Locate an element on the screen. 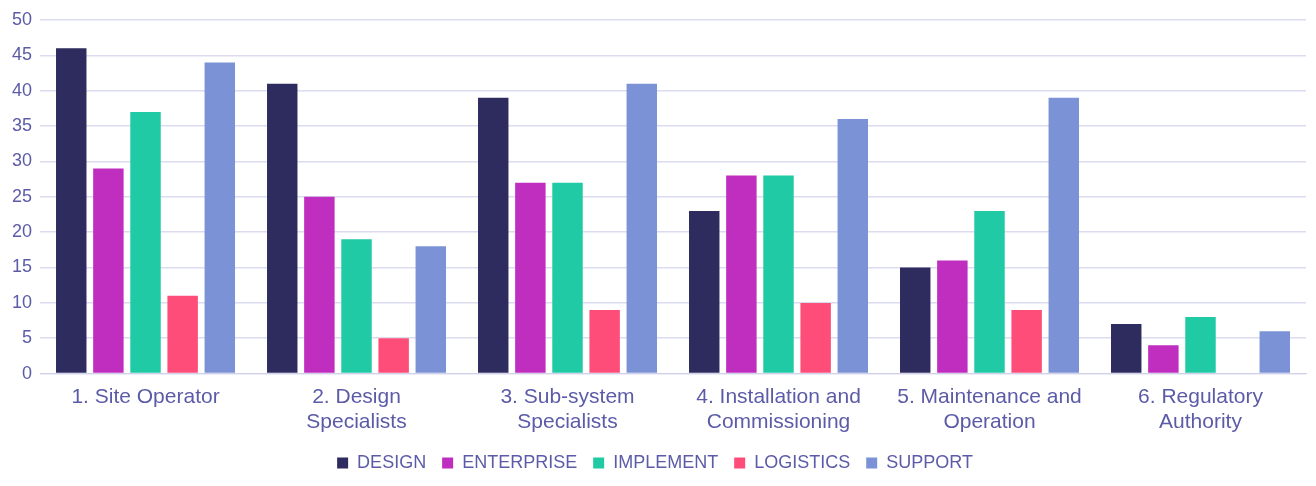  y-tick-label: 5 is located at coordinates (27, 337).